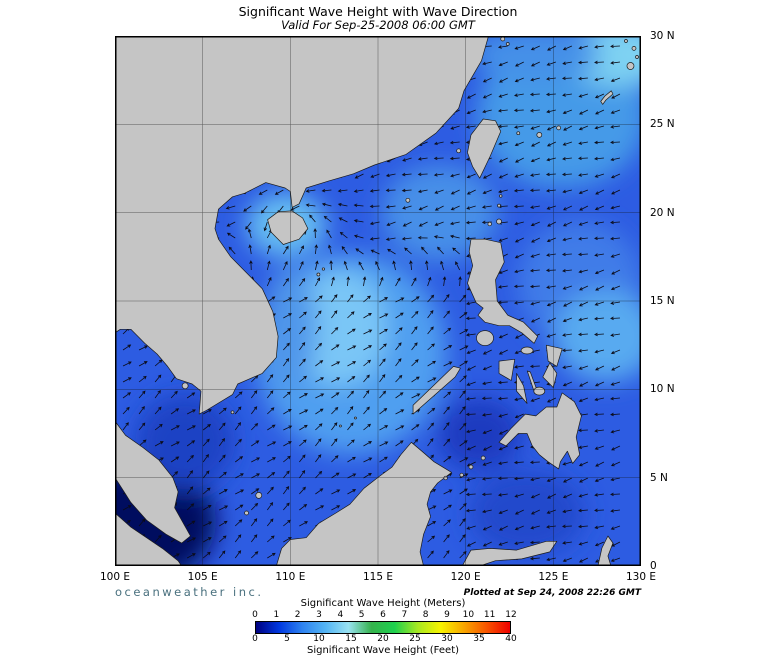 The width and height of the screenshot is (775, 665). I want to click on chart-subtitle: Valid For Sep-25-2008 06:00 GMT, so click(378, 25).